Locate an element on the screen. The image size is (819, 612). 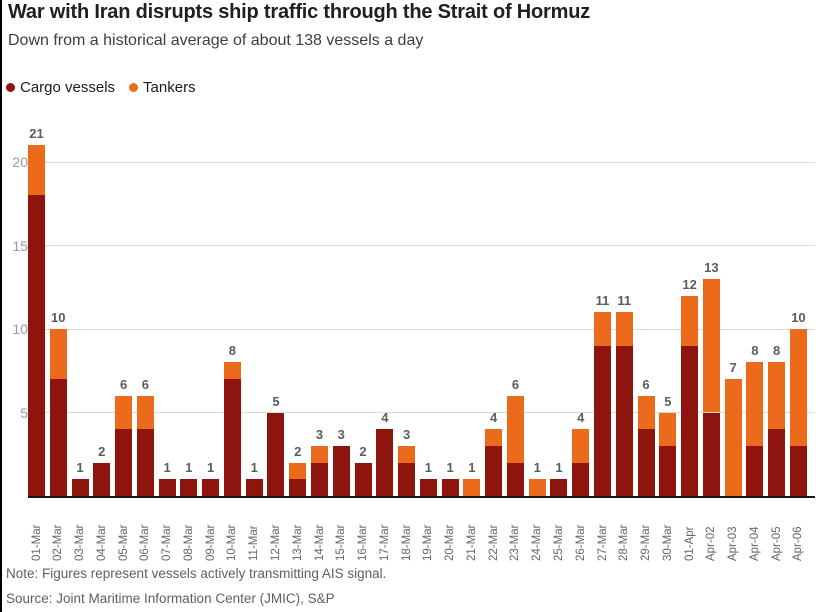
left-frame-line is located at coordinates (1, 306).